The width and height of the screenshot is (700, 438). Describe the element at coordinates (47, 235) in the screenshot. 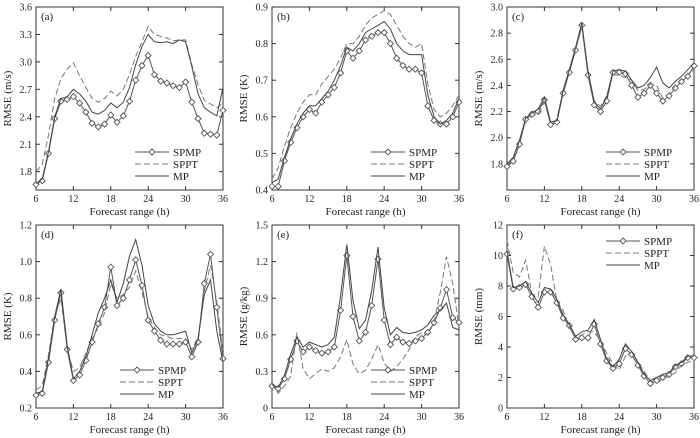

I see `panel-label: (d)` at that location.